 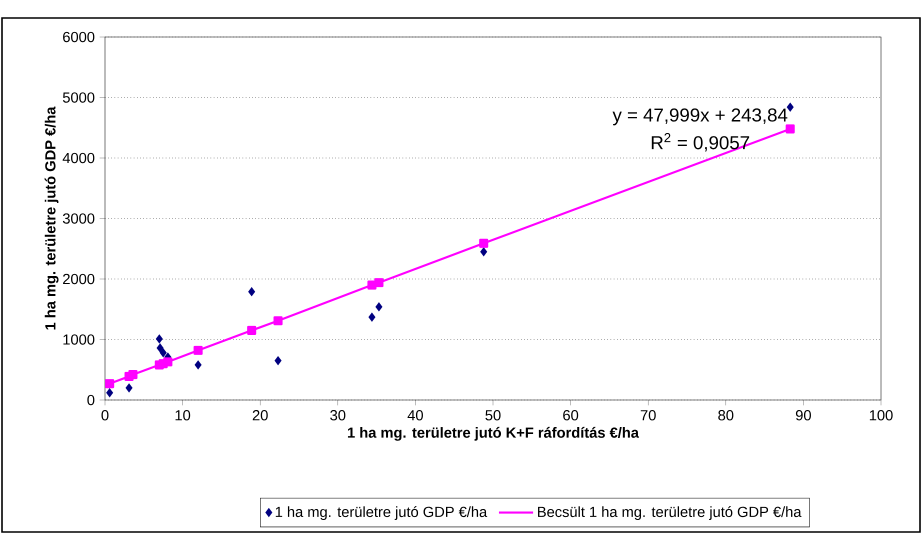 I want to click on x-axis-title: 1 ha mg. területre jutó K+F ráfordítás €/ha, so click(x=494, y=433).